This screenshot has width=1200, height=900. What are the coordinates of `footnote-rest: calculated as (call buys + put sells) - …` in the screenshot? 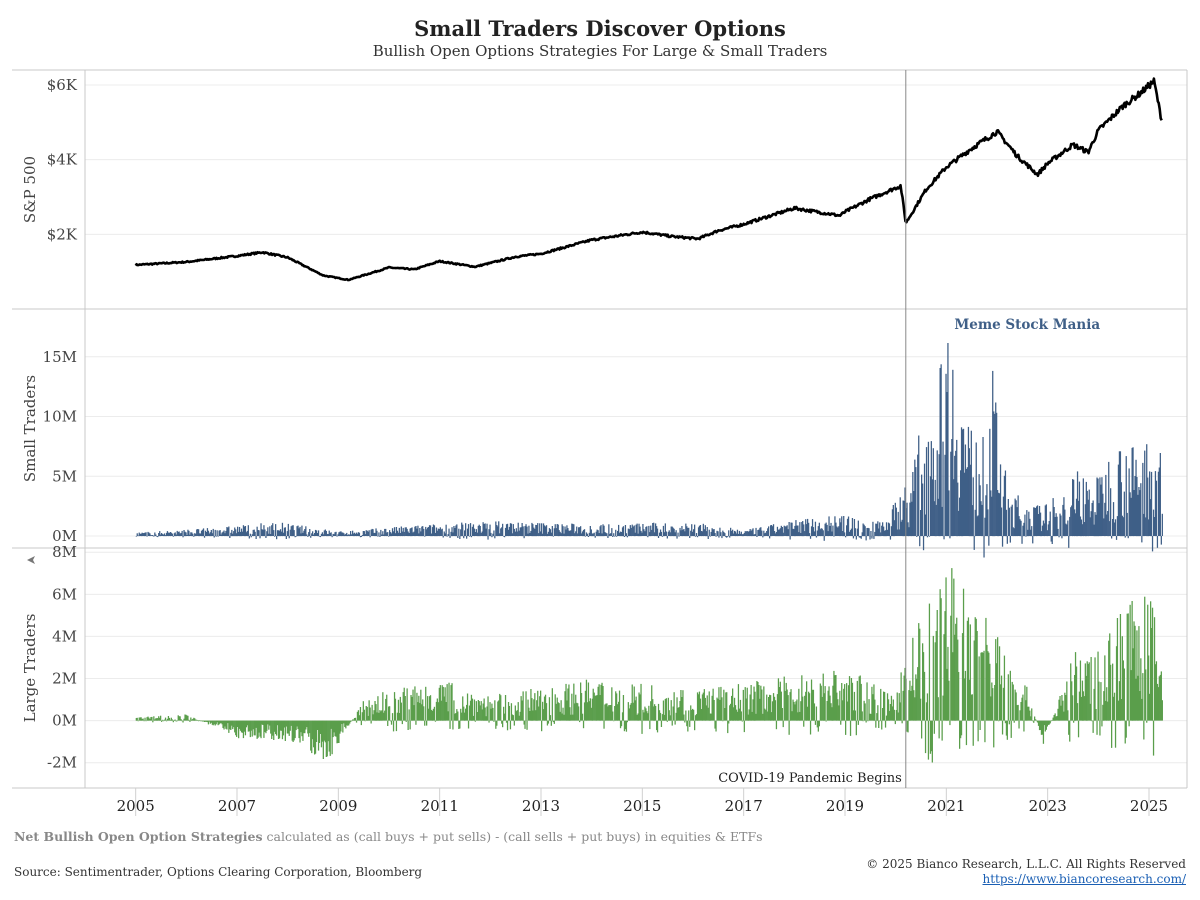 It's located at (512, 836).